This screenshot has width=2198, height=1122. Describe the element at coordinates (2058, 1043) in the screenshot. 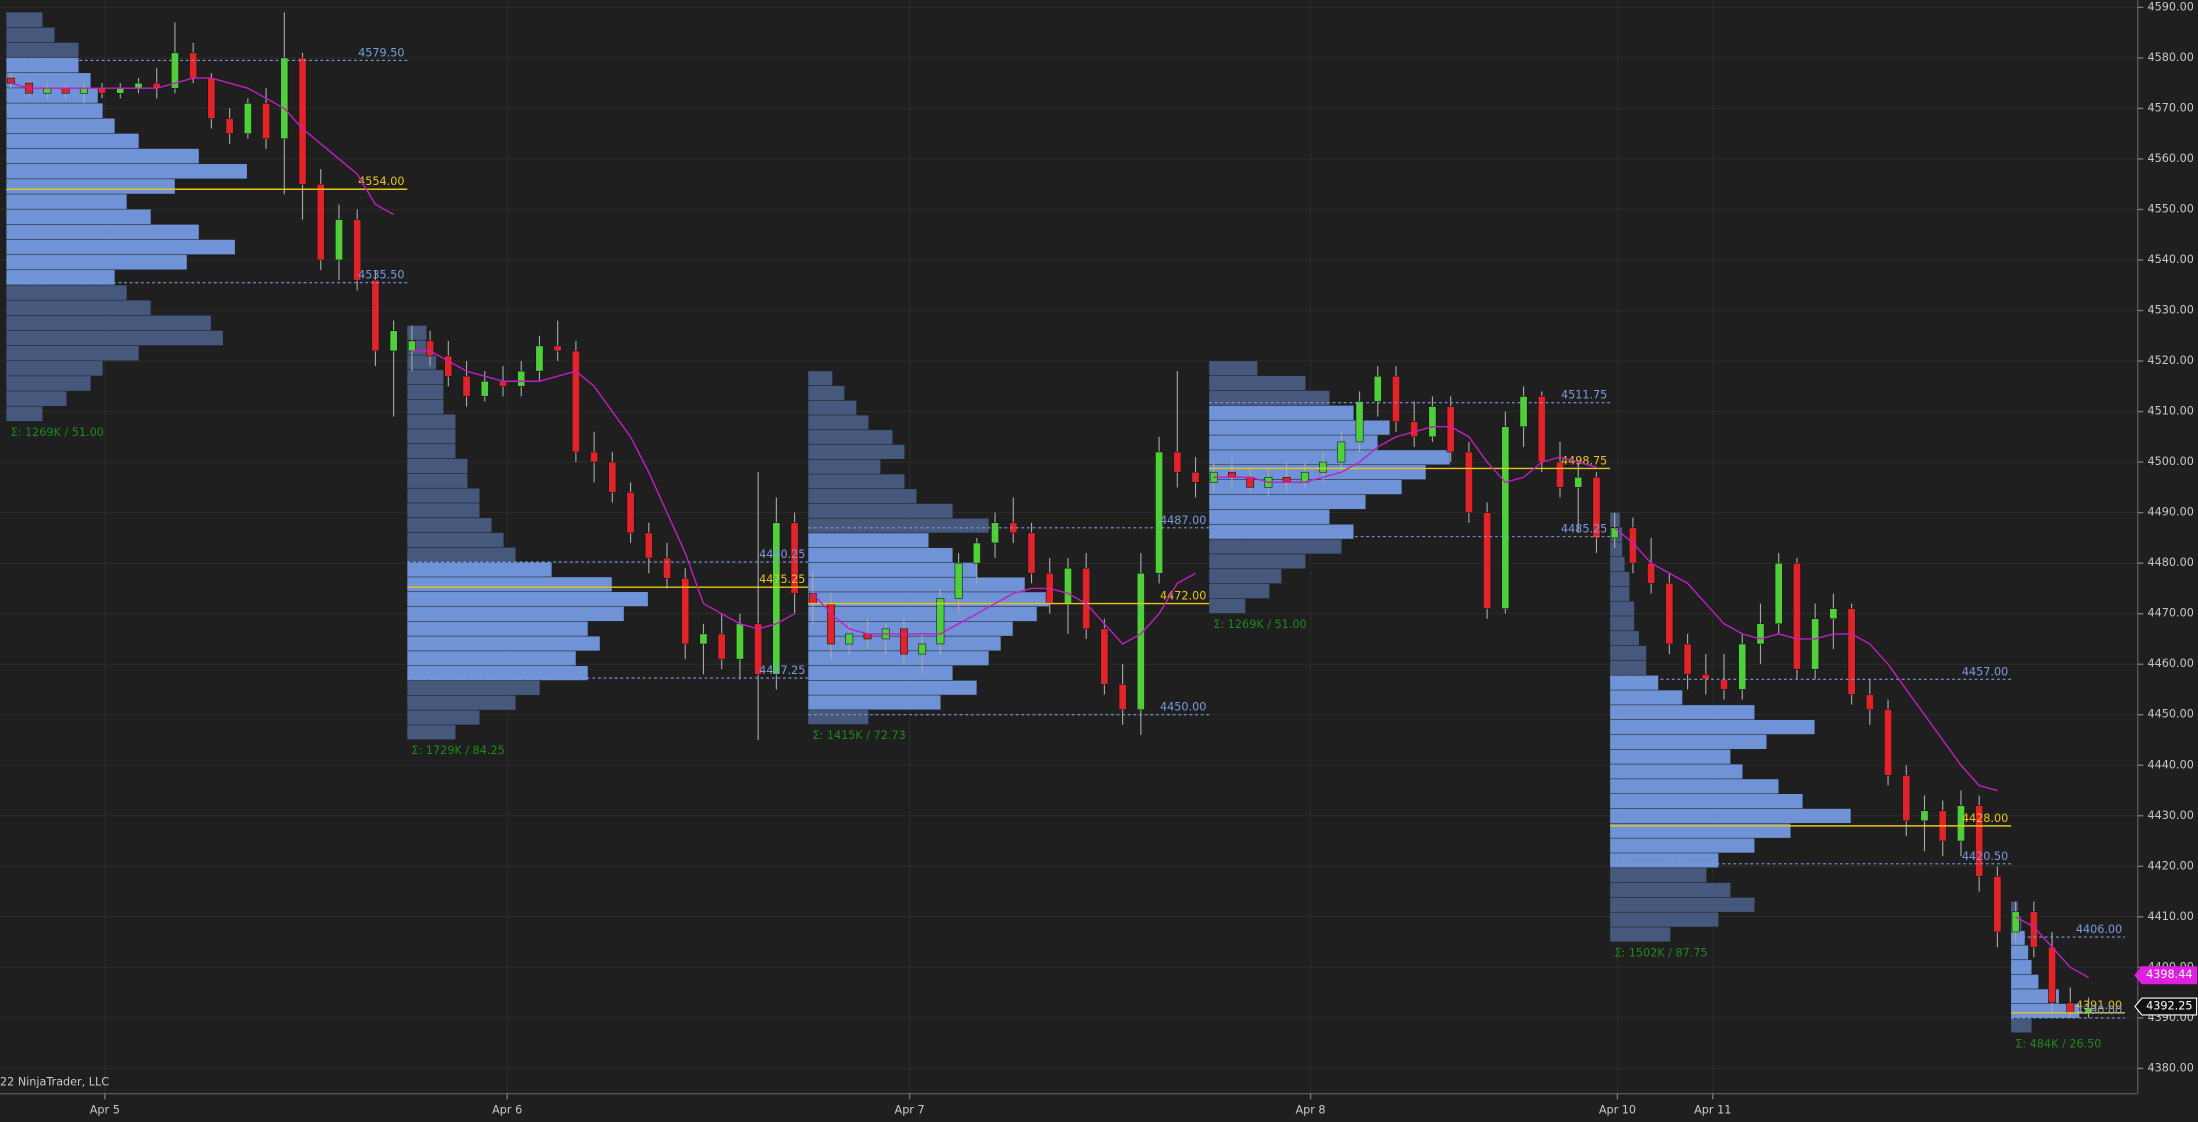

I see `profile-summary: Σ: 484K / 26.50` at that location.